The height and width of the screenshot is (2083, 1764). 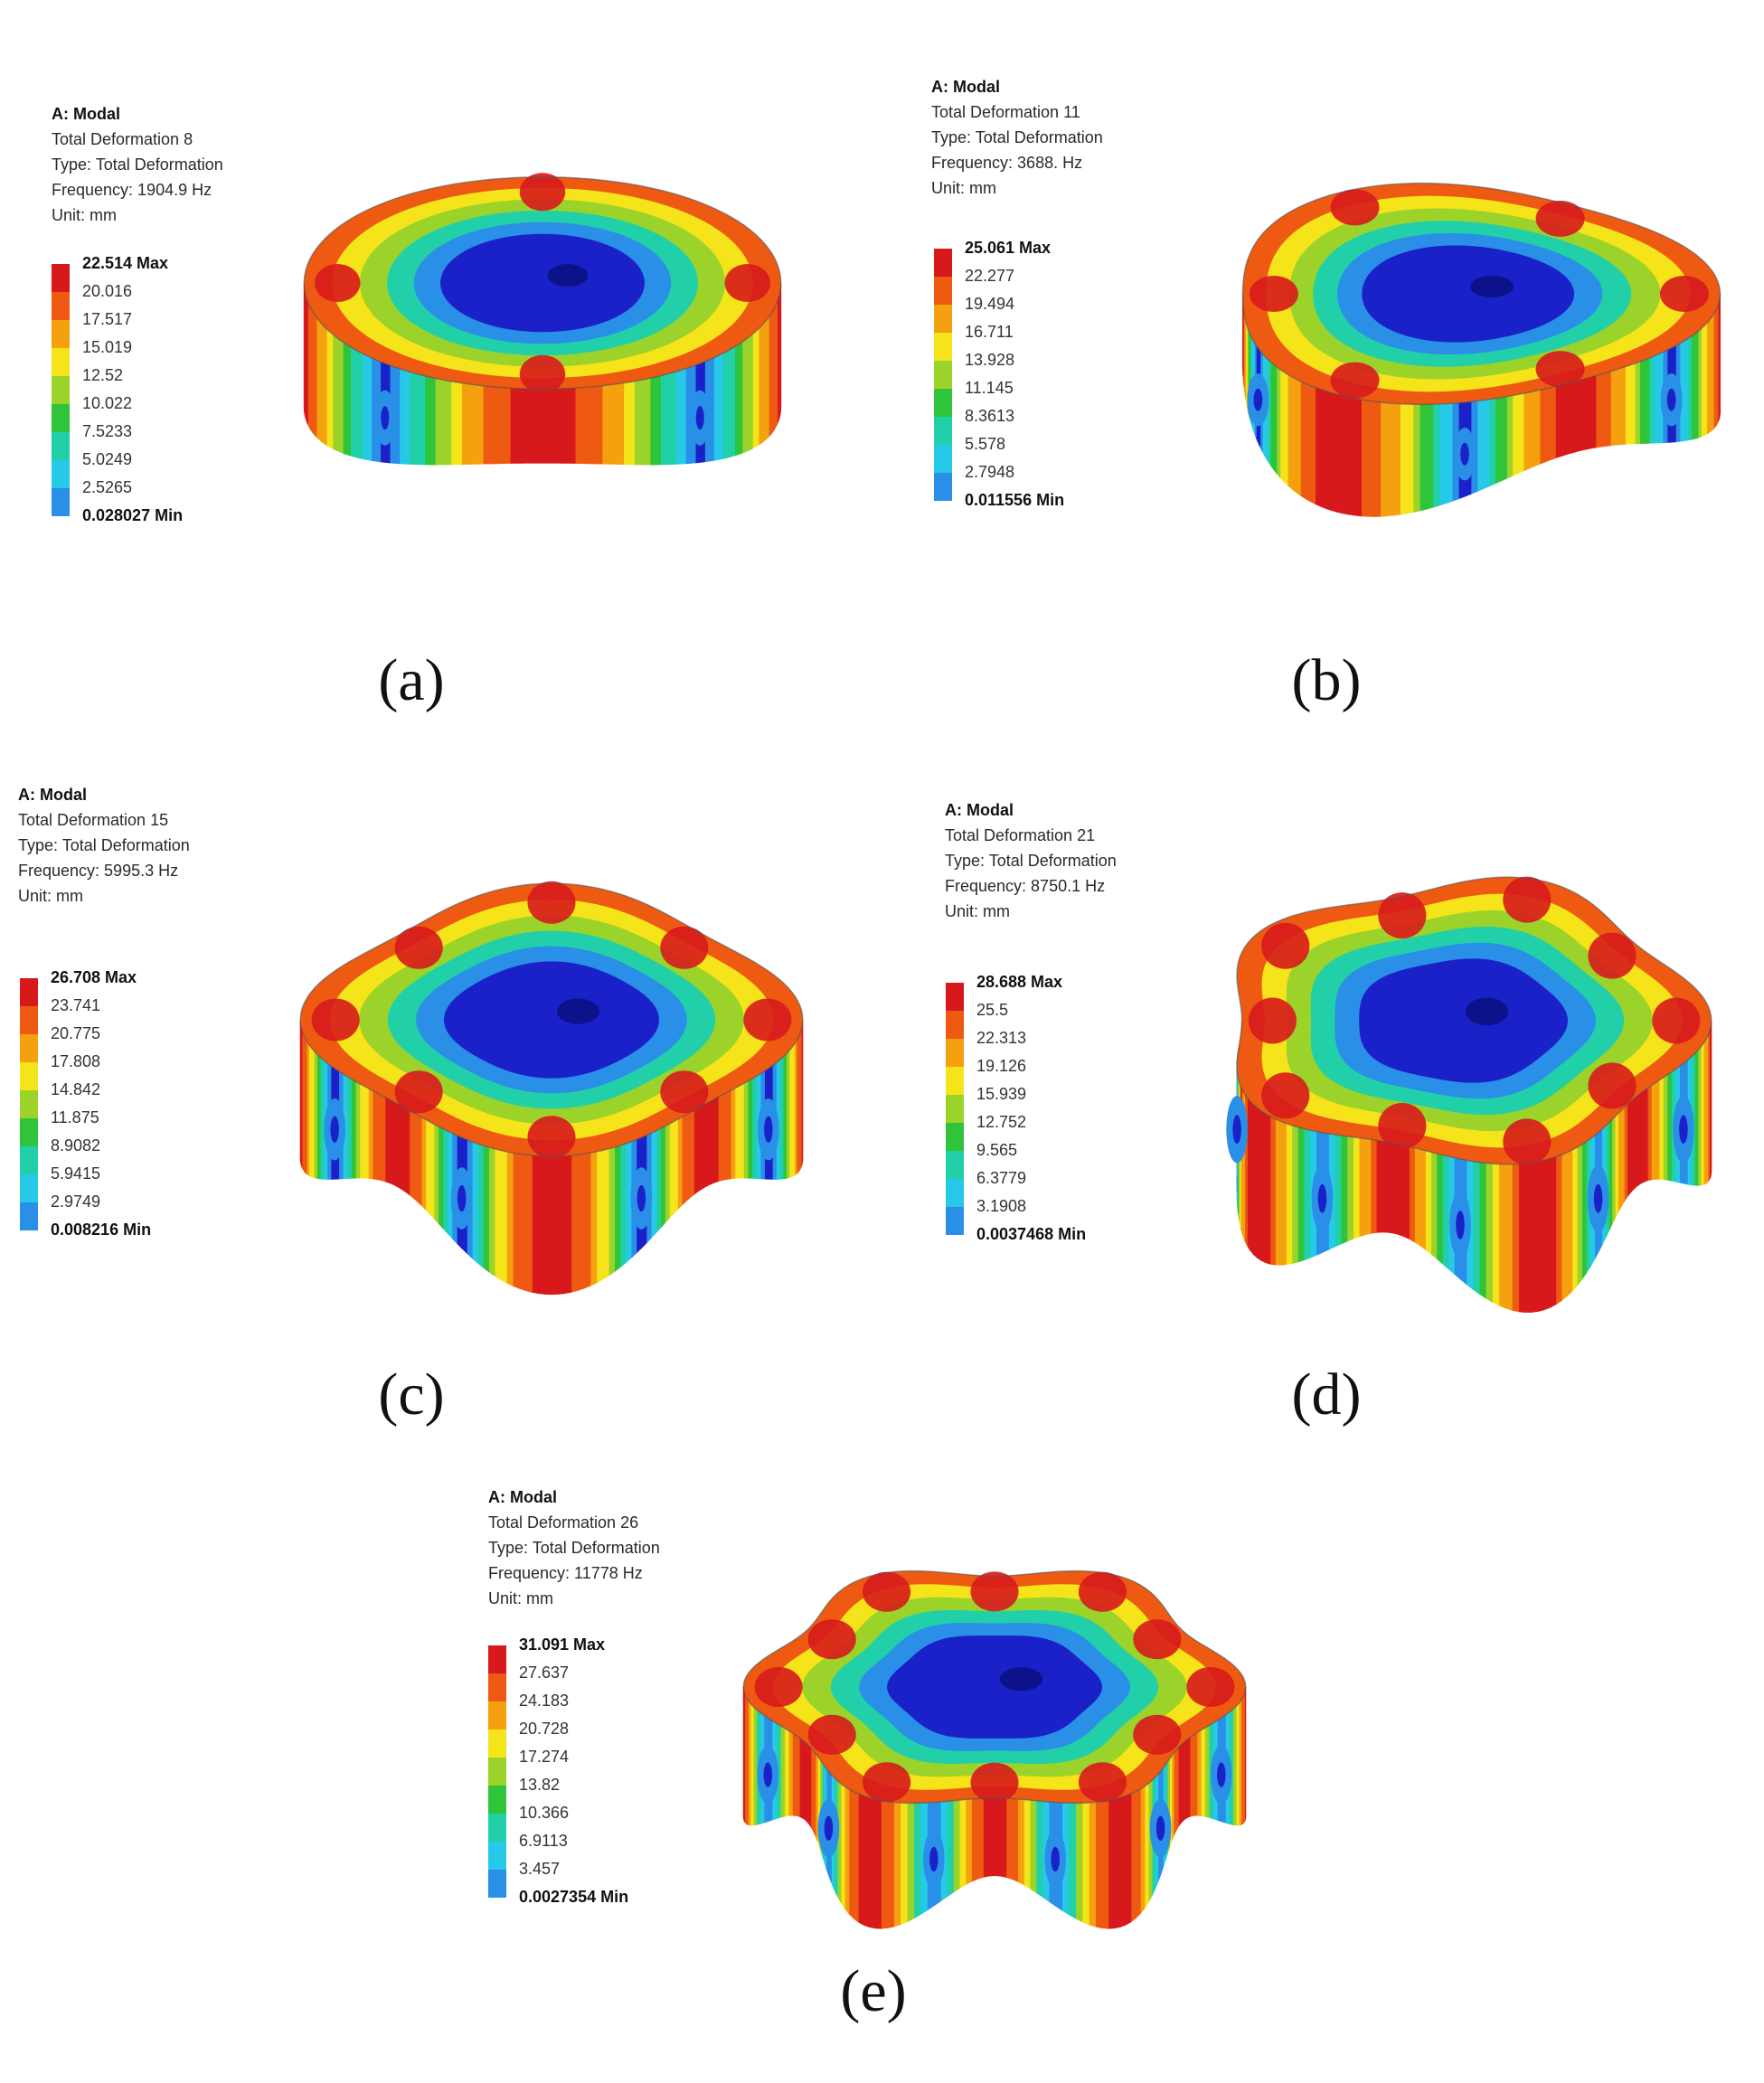 I want to click on legend-tick-label: 19.494, so click(x=990, y=304).